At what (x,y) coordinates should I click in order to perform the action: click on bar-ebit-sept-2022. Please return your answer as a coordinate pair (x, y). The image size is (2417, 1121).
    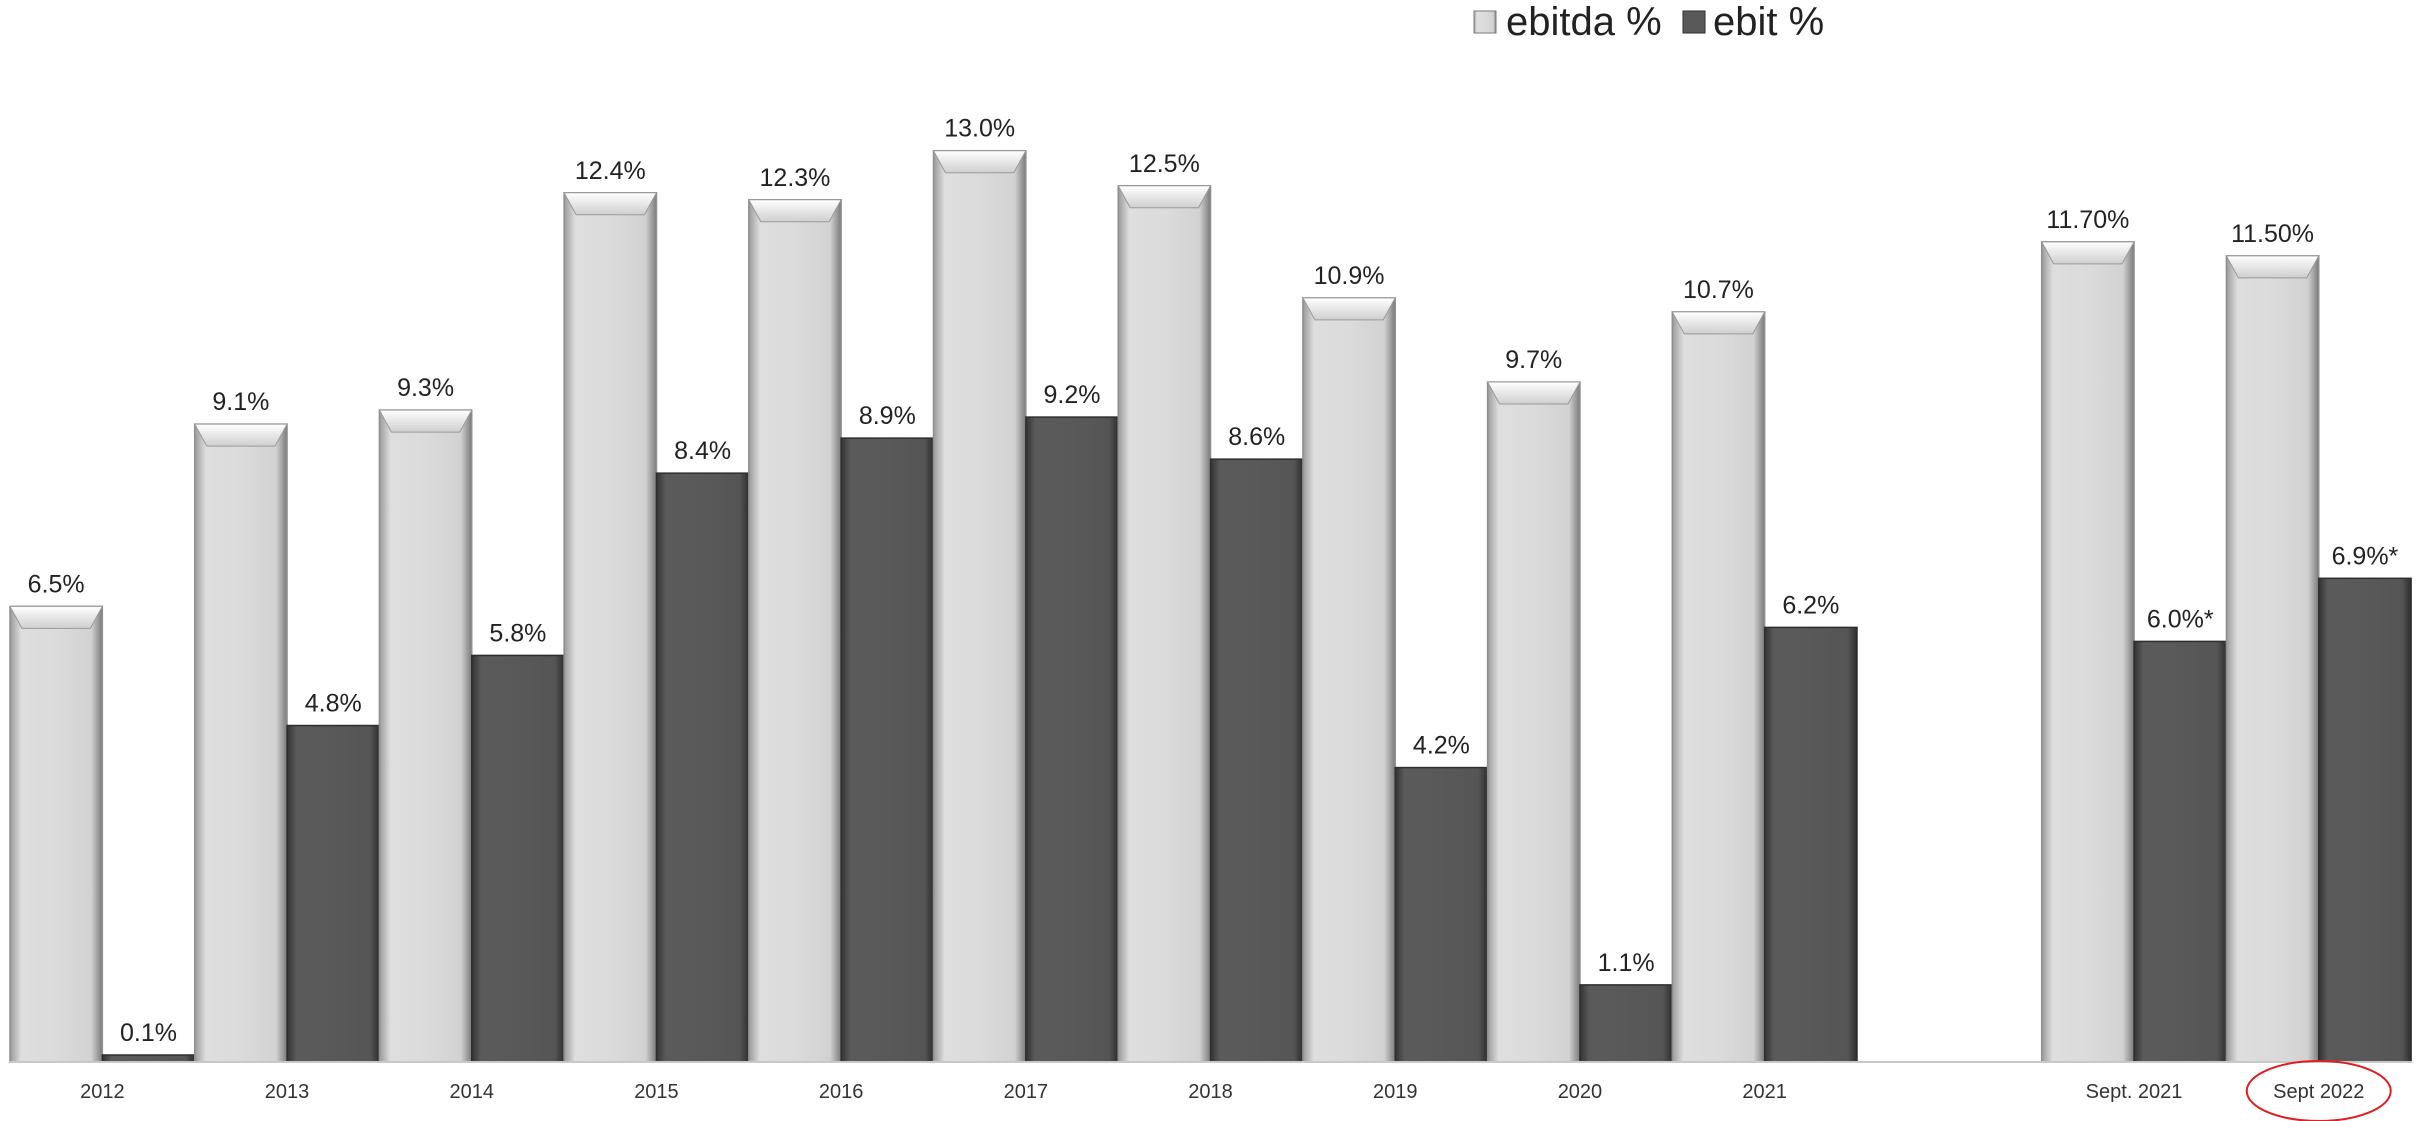
    Looking at the image, I should click on (2365, 820).